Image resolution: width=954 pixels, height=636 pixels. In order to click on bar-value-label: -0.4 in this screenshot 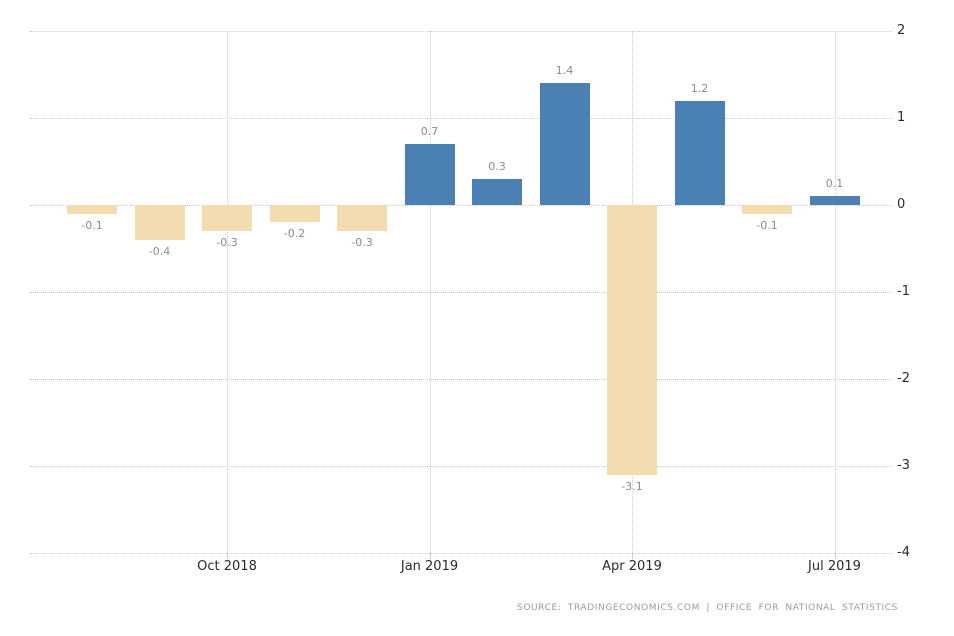, I will do `click(159, 251)`.